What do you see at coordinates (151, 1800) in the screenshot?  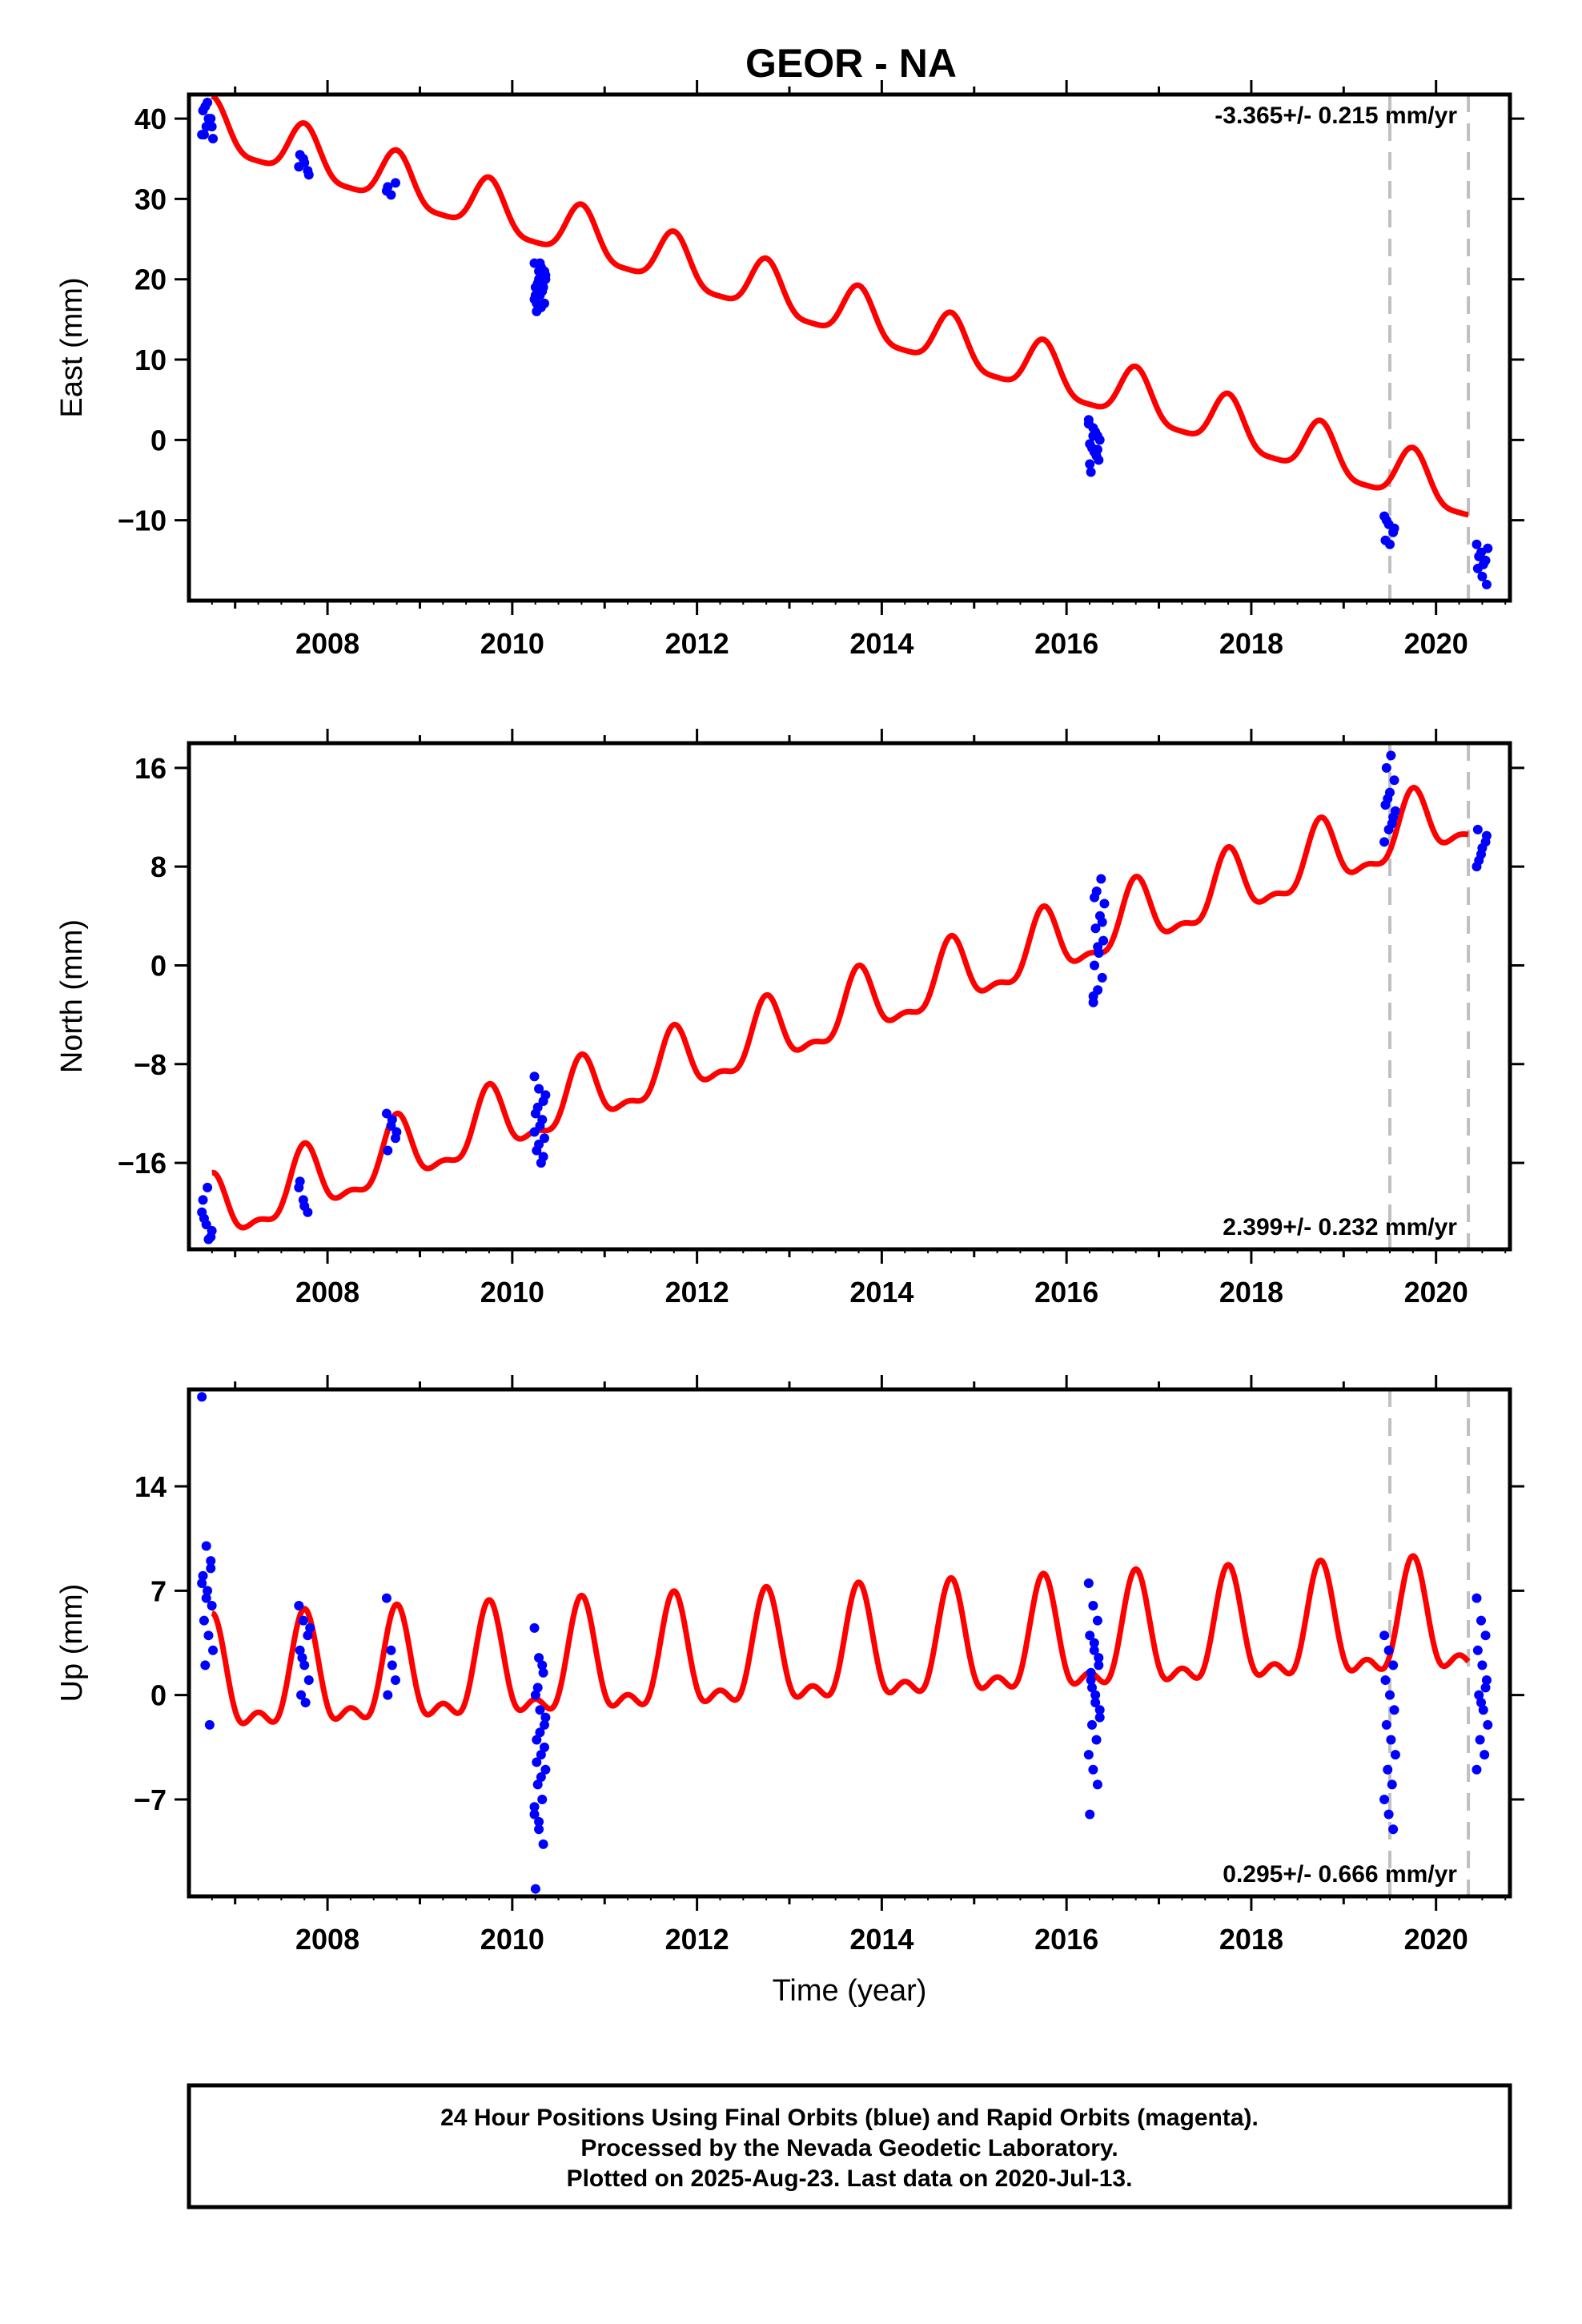 I see `y-tick-label: −7` at bounding box center [151, 1800].